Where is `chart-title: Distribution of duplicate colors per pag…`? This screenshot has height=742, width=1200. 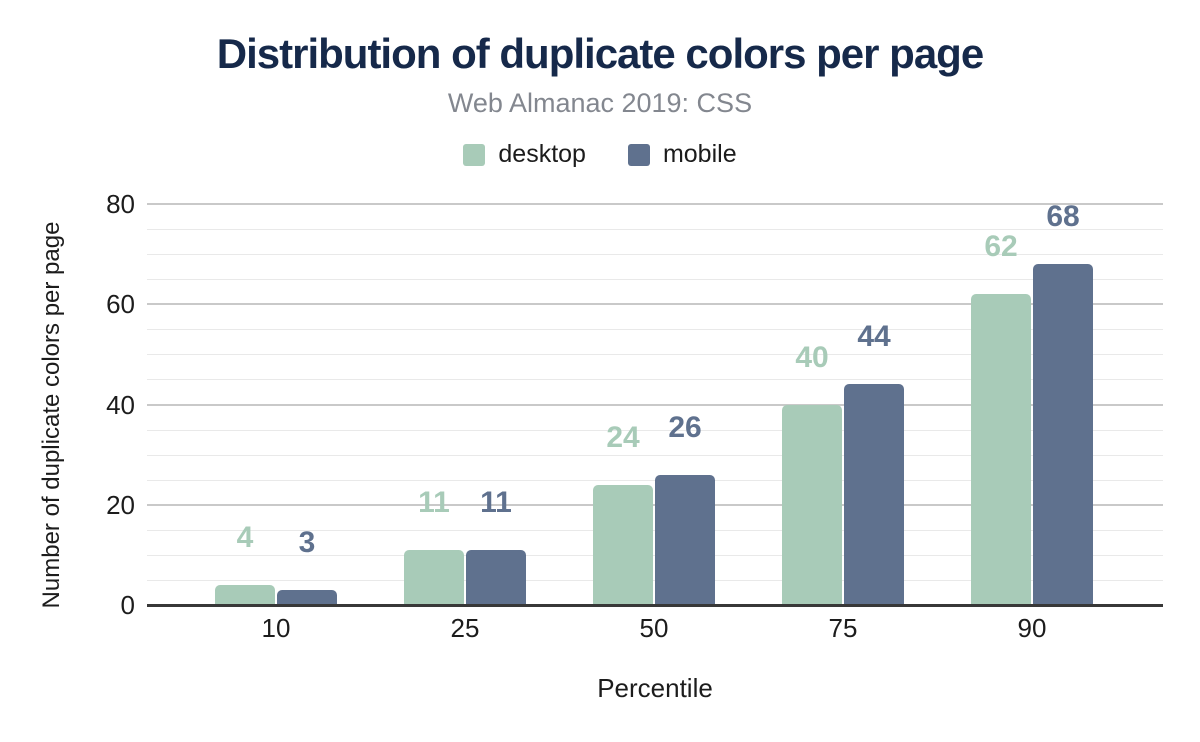 chart-title: Distribution of duplicate colors per pag… is located at coordinates (600, 53).